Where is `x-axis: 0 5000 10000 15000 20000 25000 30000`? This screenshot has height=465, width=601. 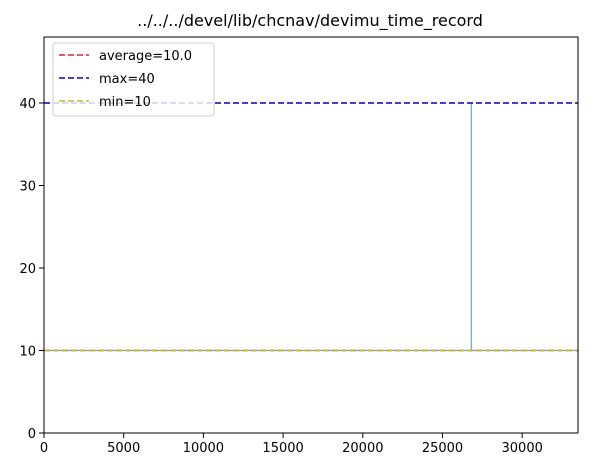 x-axis: 0 5000 10000 15000 20000 25000 30000 is located at coordinates (291, 444).